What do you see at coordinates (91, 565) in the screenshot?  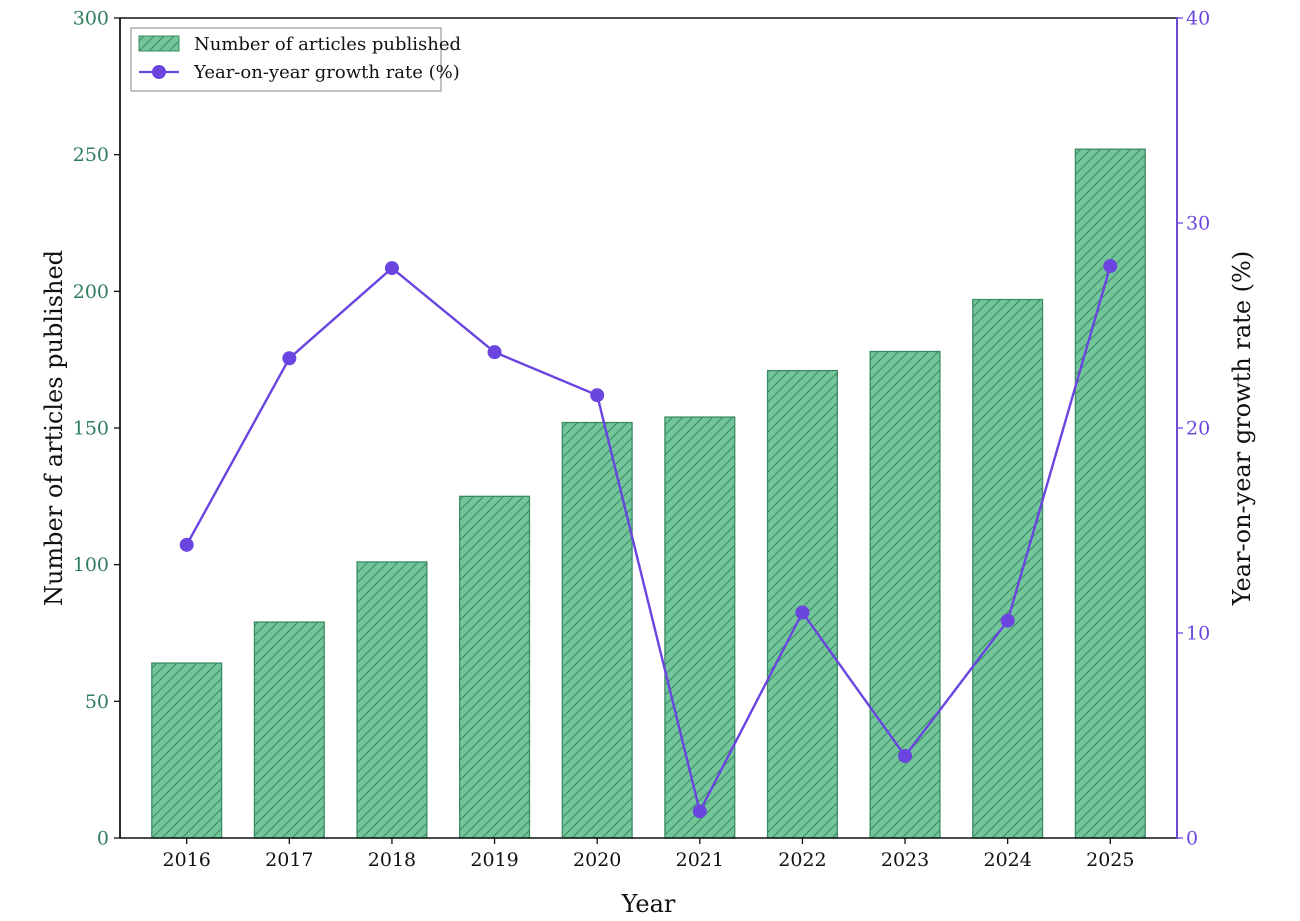 I see `left-tick-label: 100` at bounding box center [91, 565].